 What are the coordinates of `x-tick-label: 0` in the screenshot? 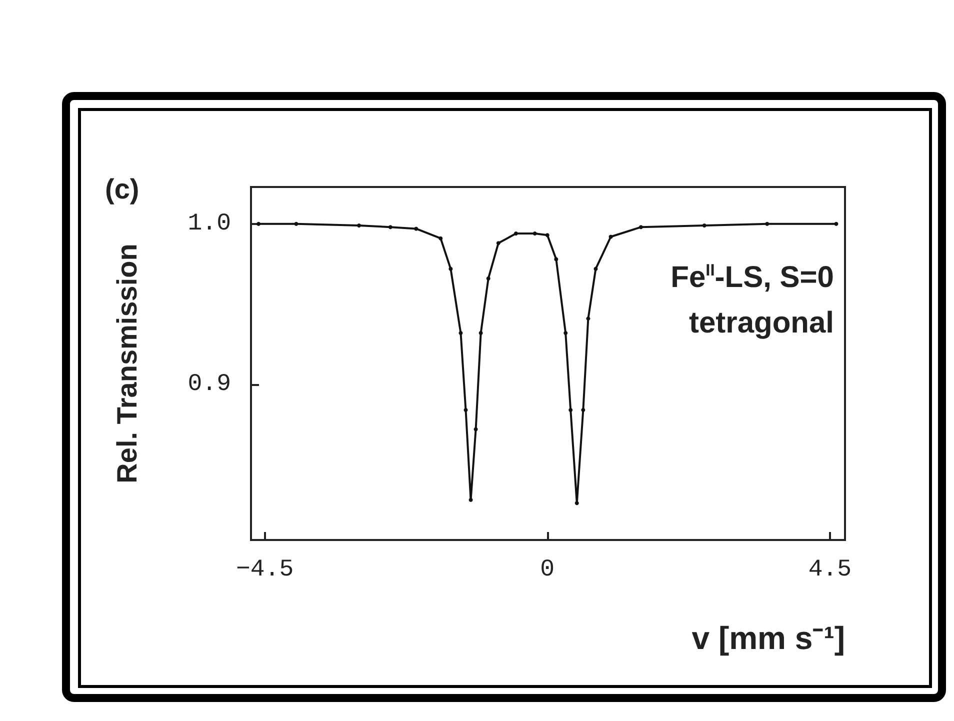 It's located at (547, 570).